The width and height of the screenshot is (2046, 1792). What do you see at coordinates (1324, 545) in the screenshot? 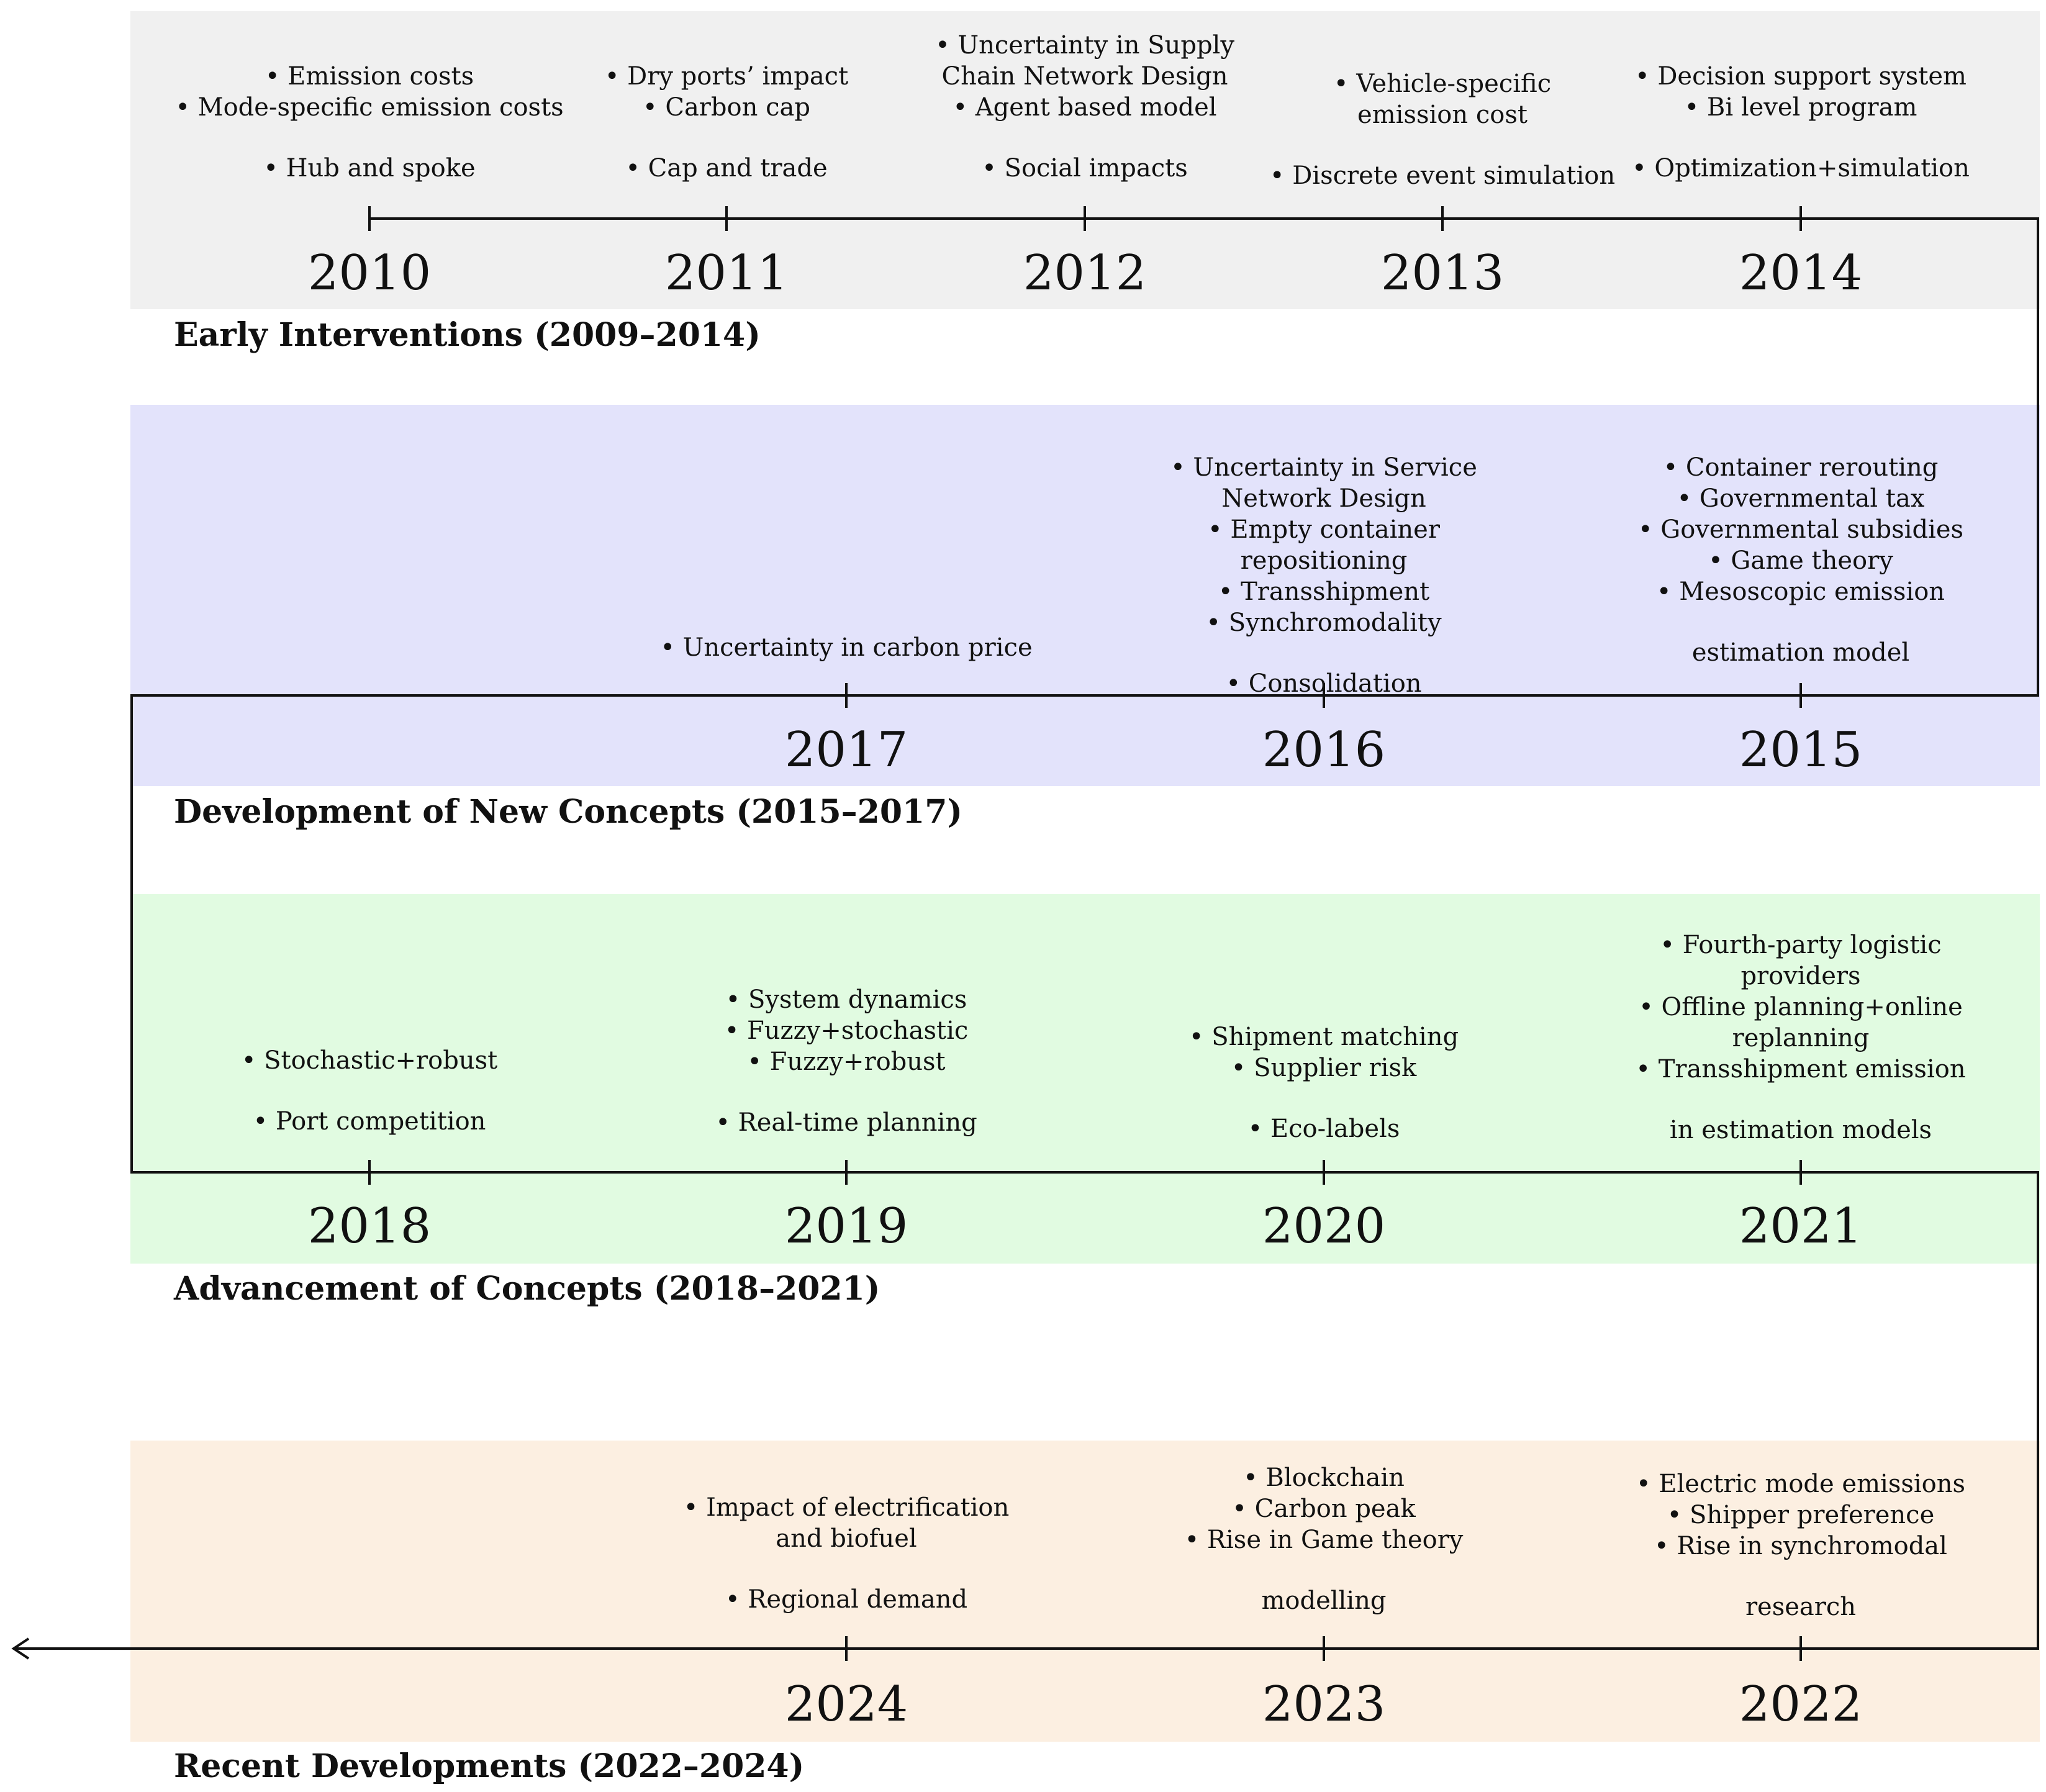
I see `list-item: • Empty container repositioning` at bounding box center [1324, 545].